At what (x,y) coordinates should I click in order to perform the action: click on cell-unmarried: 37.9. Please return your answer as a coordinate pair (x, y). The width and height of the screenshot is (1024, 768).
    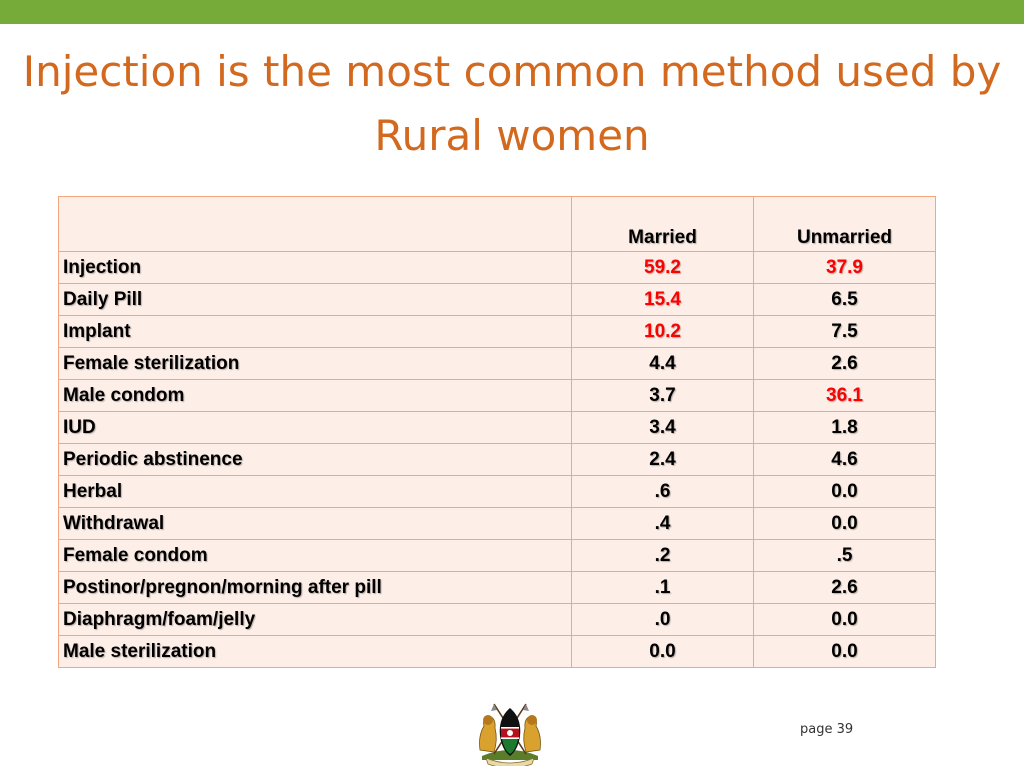
    Looking at the image, I should click on (844, 267).